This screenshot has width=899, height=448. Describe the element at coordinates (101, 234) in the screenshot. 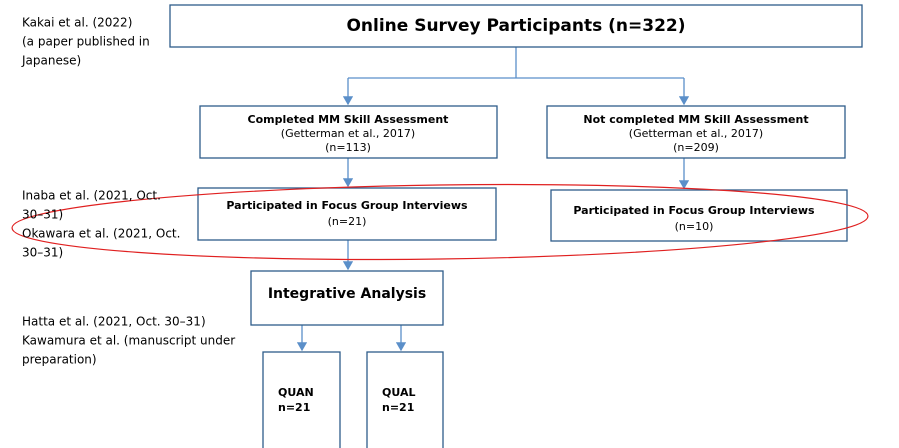

I see `note-line: Okawara et al. (2021, Oct.` at that location.